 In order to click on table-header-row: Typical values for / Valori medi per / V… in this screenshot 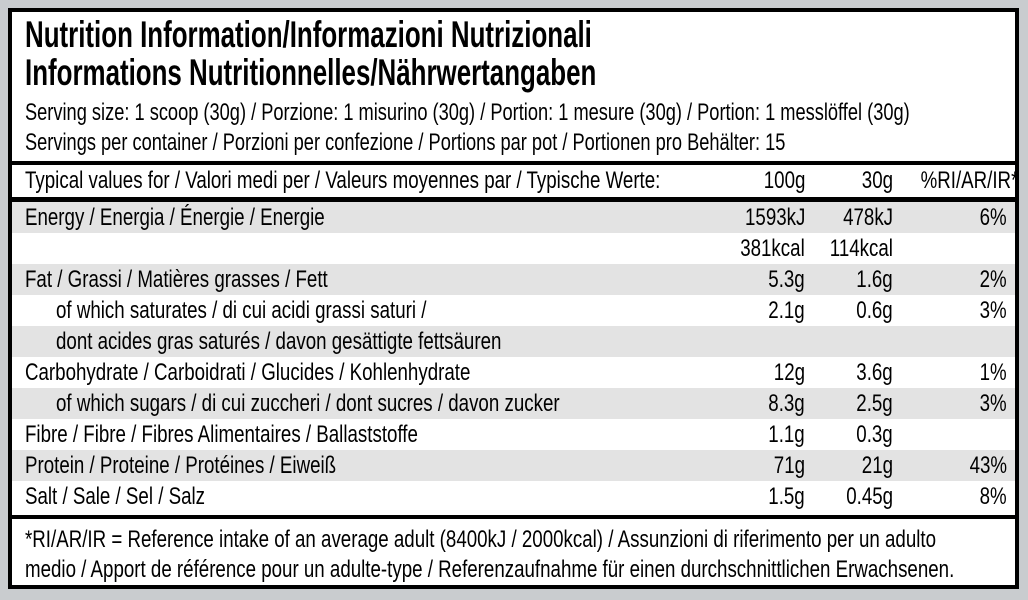, I will do `click(513, 181)`.